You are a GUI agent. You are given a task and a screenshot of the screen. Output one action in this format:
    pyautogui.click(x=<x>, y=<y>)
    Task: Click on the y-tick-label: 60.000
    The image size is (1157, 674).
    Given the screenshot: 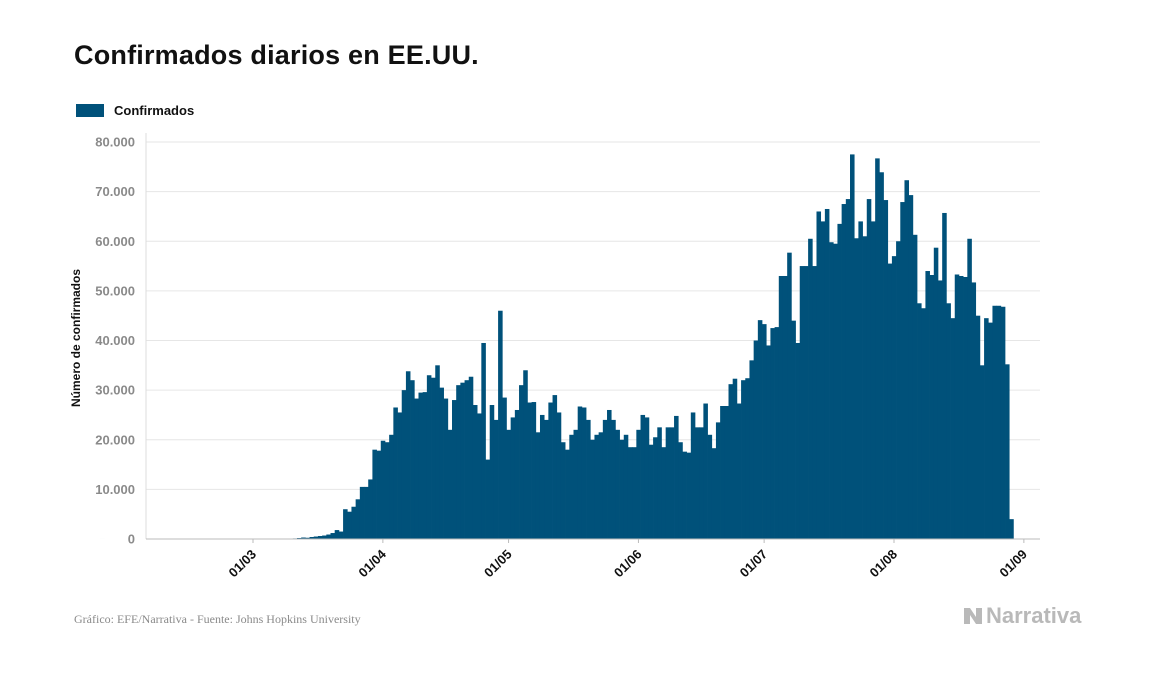 What is the action you would take?
    pyautogui.click(x=115, y=241)
    